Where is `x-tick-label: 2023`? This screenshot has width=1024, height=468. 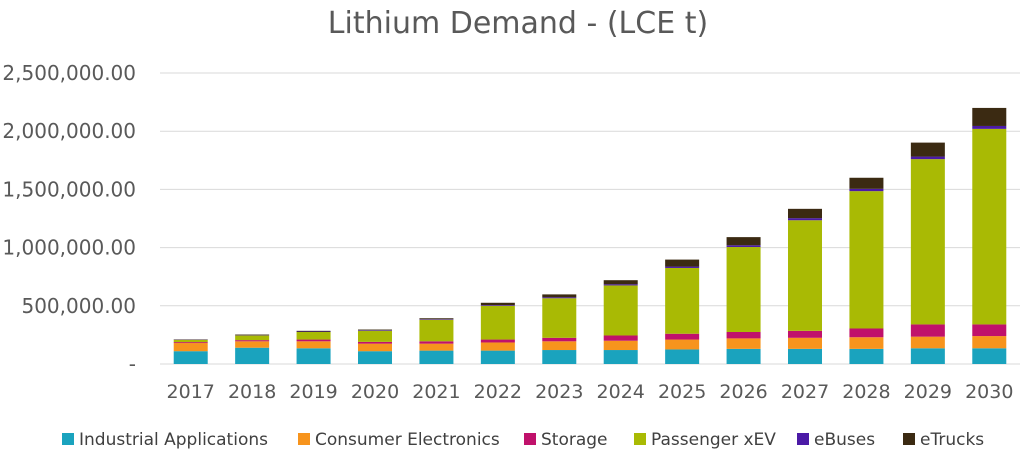 x-tick-label: 2023 is located at coordinates (559, 392).